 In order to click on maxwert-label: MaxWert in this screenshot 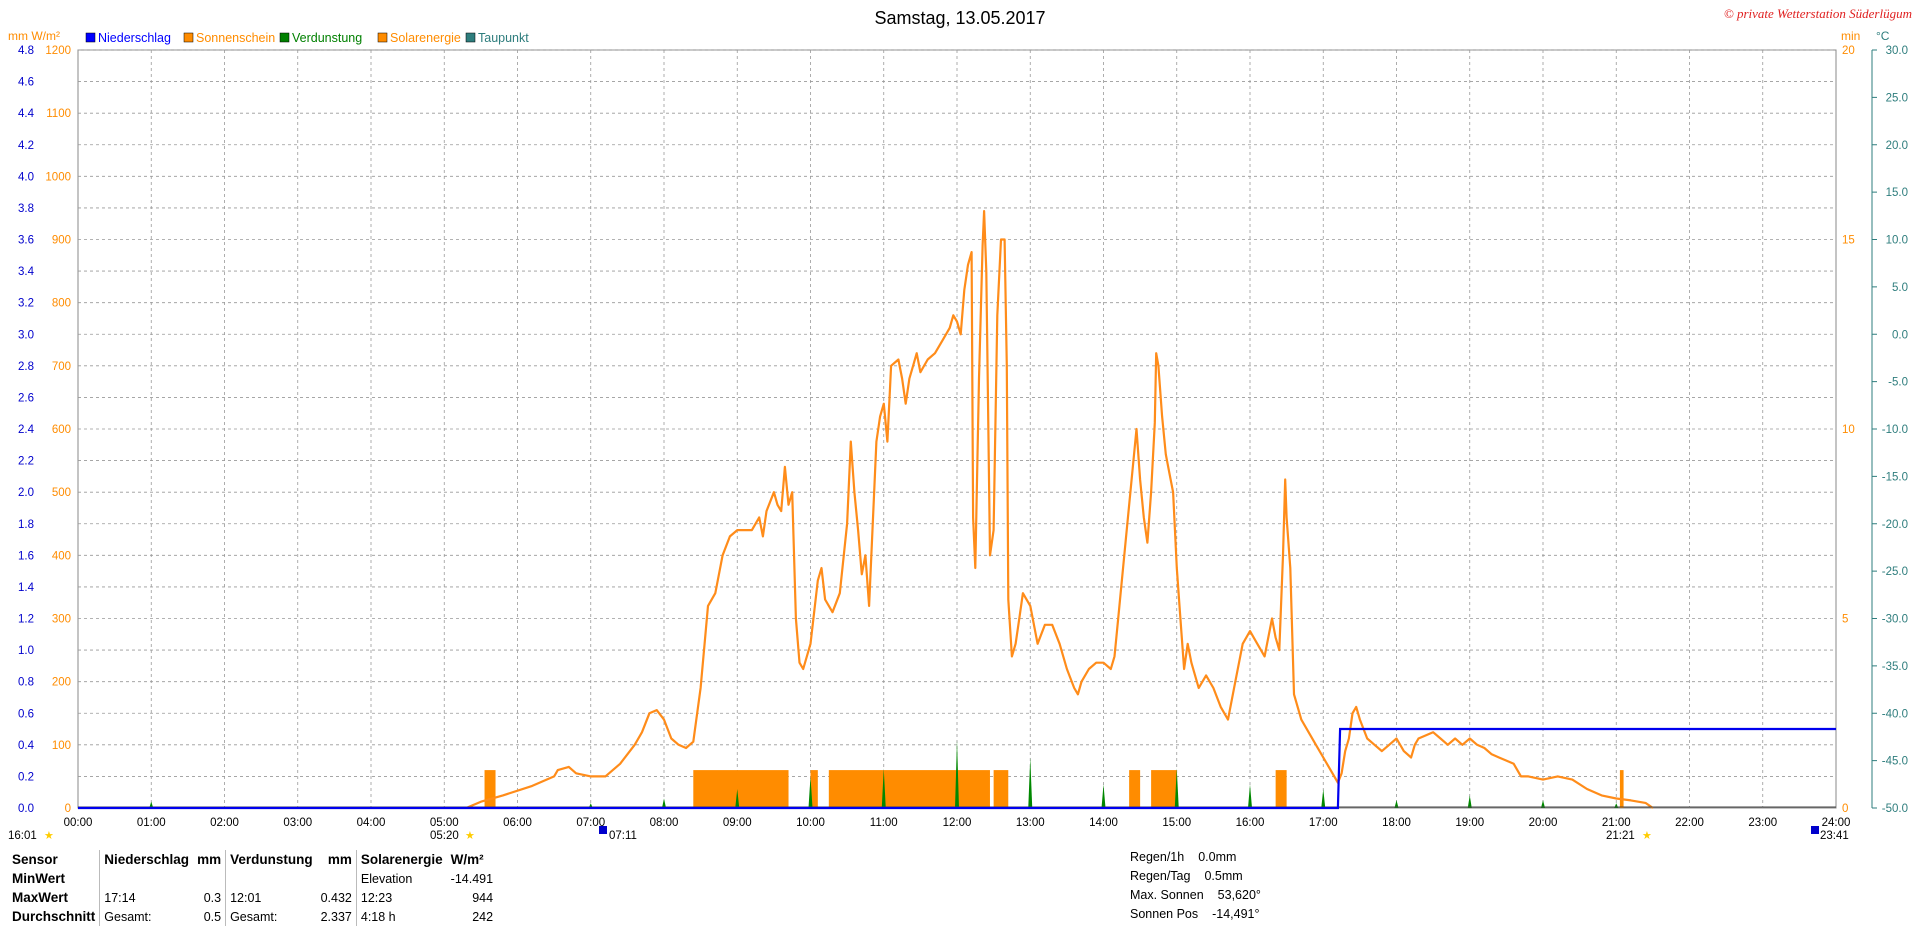, I will do `click(40, 897)`.